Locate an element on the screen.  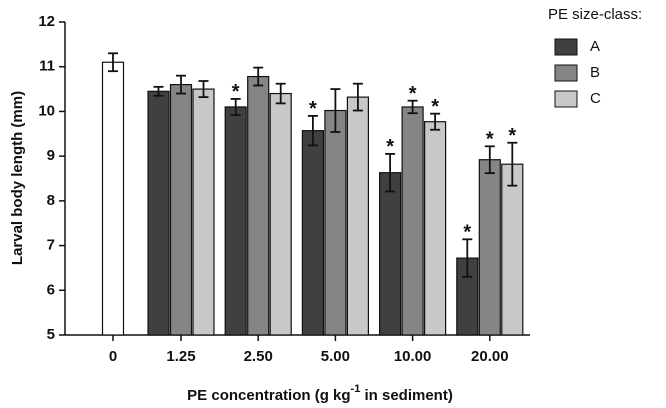
x-tick-label: 0 is located at coordinates (113, 356).